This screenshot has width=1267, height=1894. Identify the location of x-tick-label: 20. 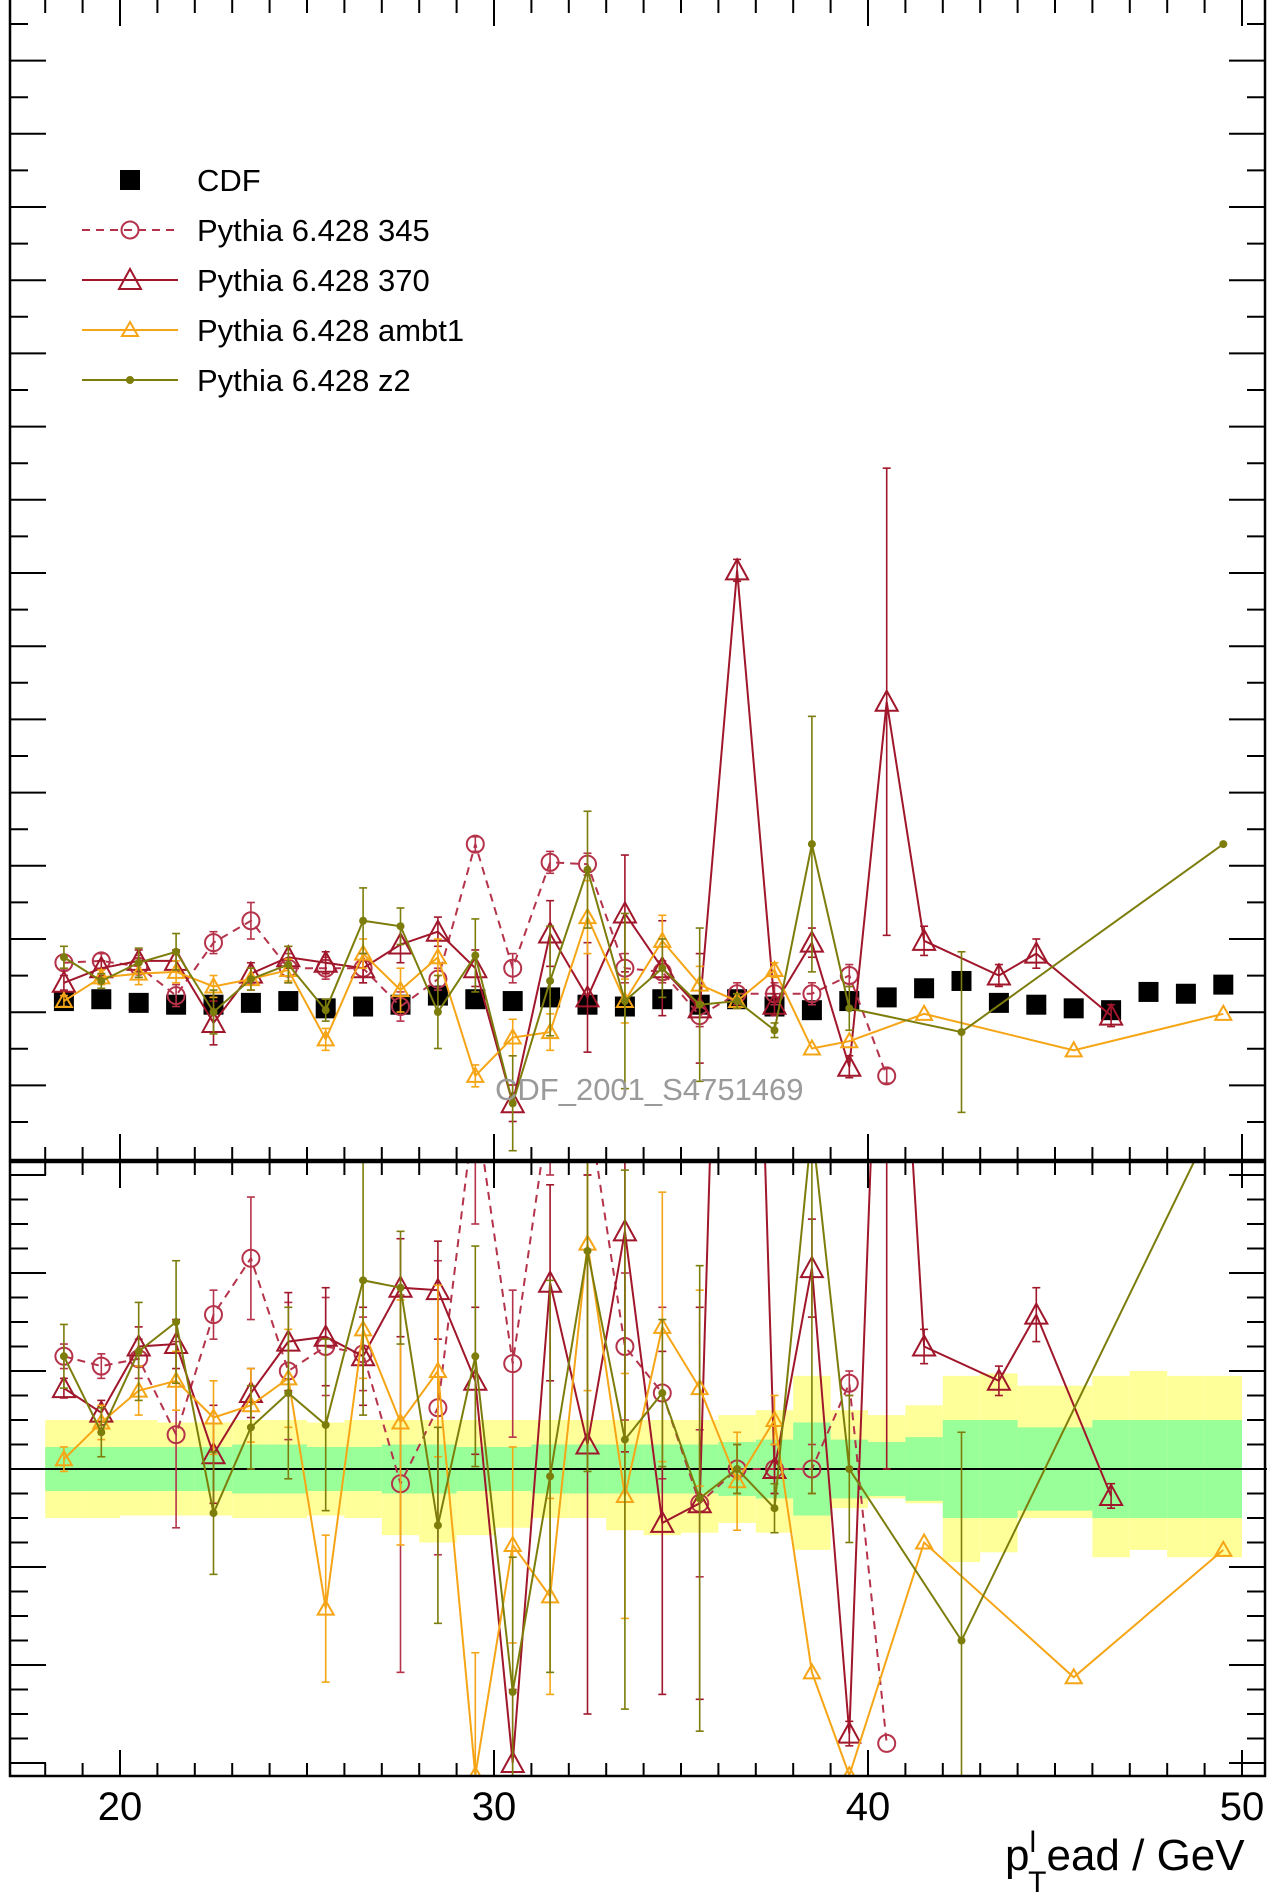
(120, 1807).